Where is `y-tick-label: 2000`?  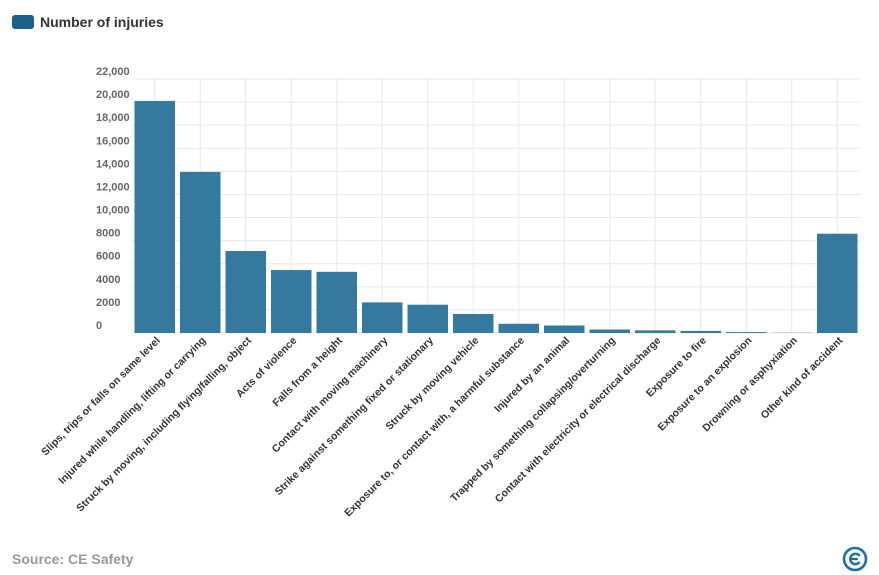 y-tick-label: 2000 is located at coordinates (108, 303).